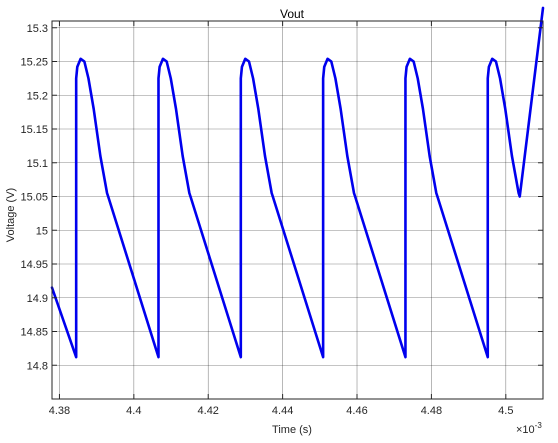 This screenshot has height=443, width=558. I want to click on y-axis-label: Voltage (V), so click(11, 215).